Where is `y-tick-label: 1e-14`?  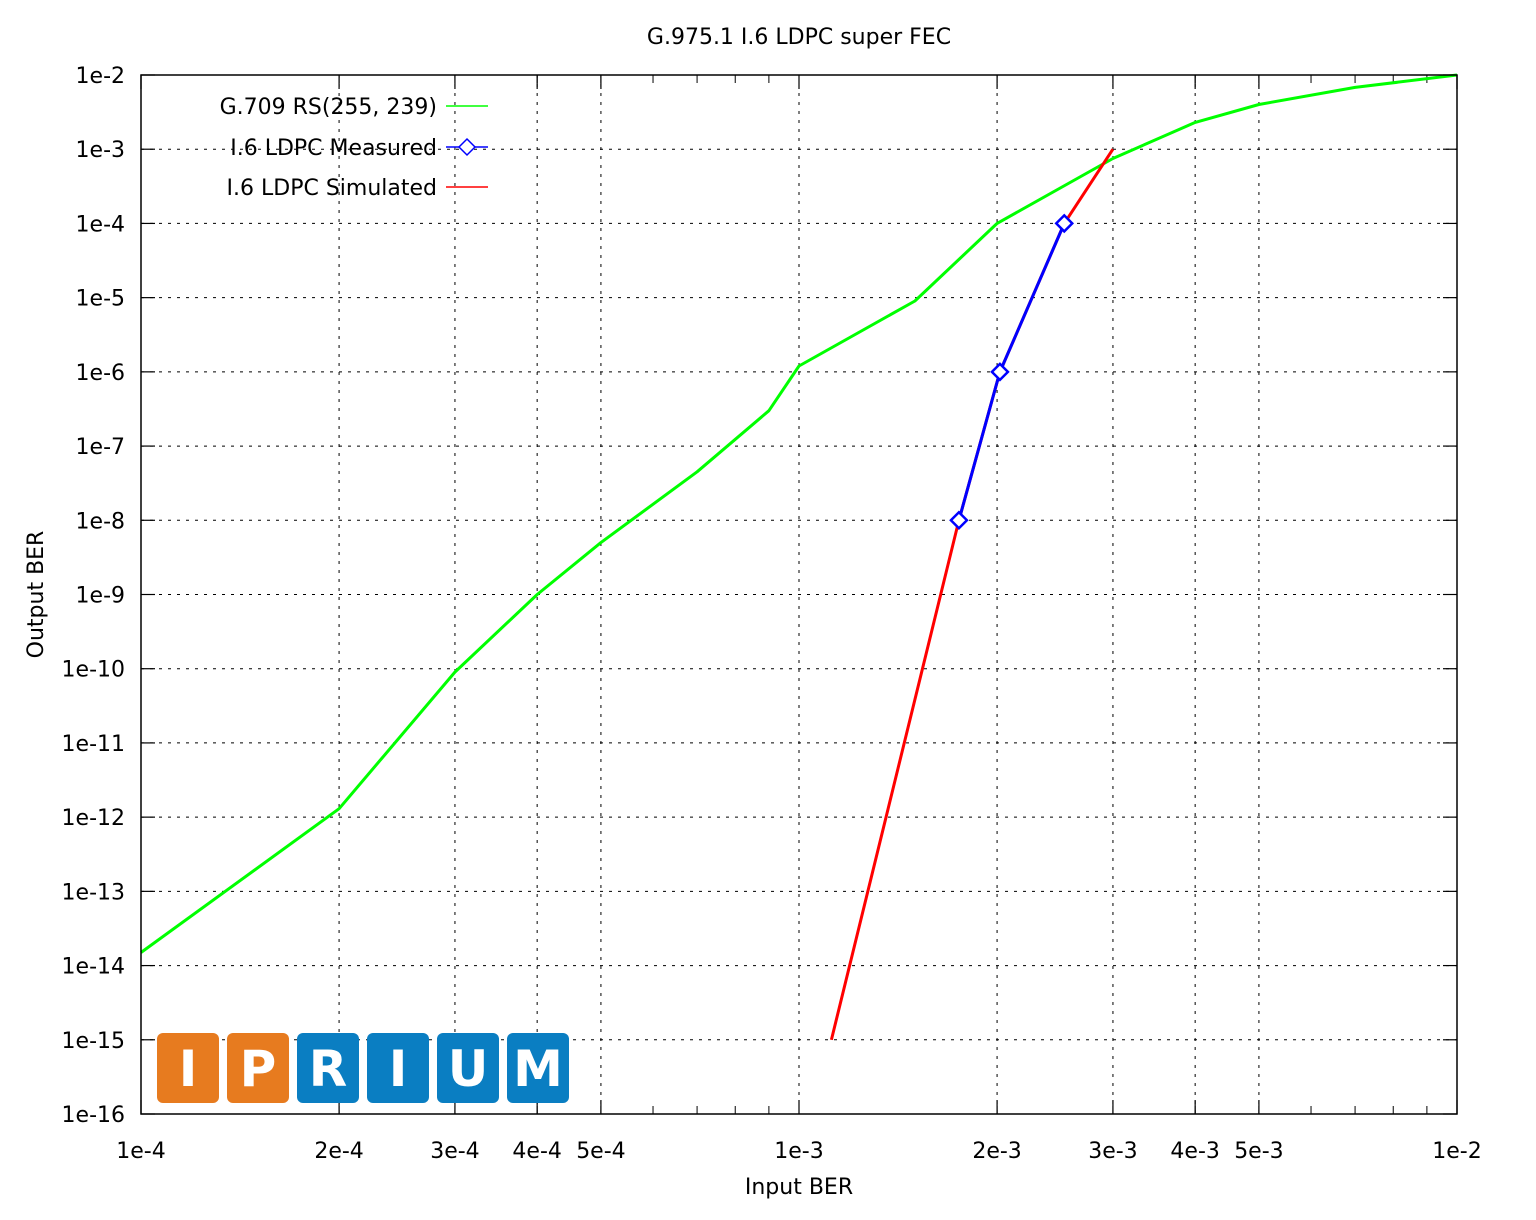 y-tick-label: 1e-14 is located at coordinates (93, 967).